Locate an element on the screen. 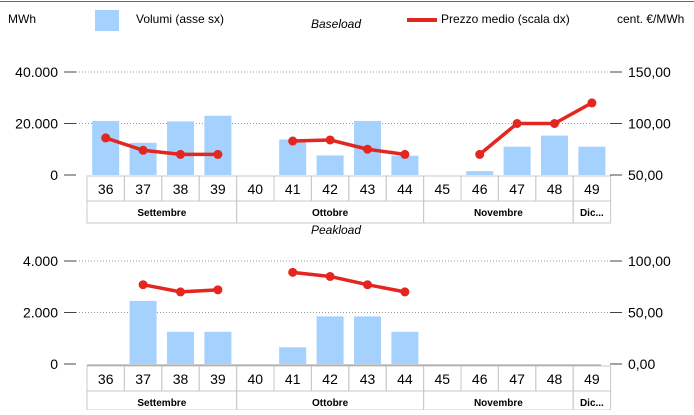  left-axis-tick-label: 4.000 is located at coordinates (40, 261).